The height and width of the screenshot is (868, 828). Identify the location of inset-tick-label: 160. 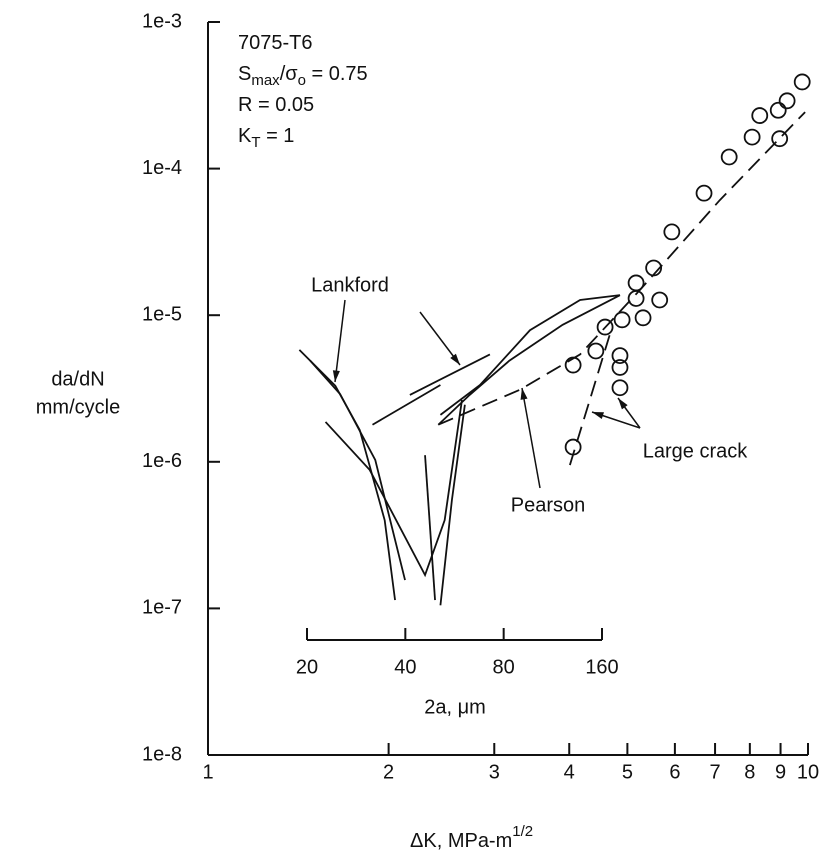
(601, 667).